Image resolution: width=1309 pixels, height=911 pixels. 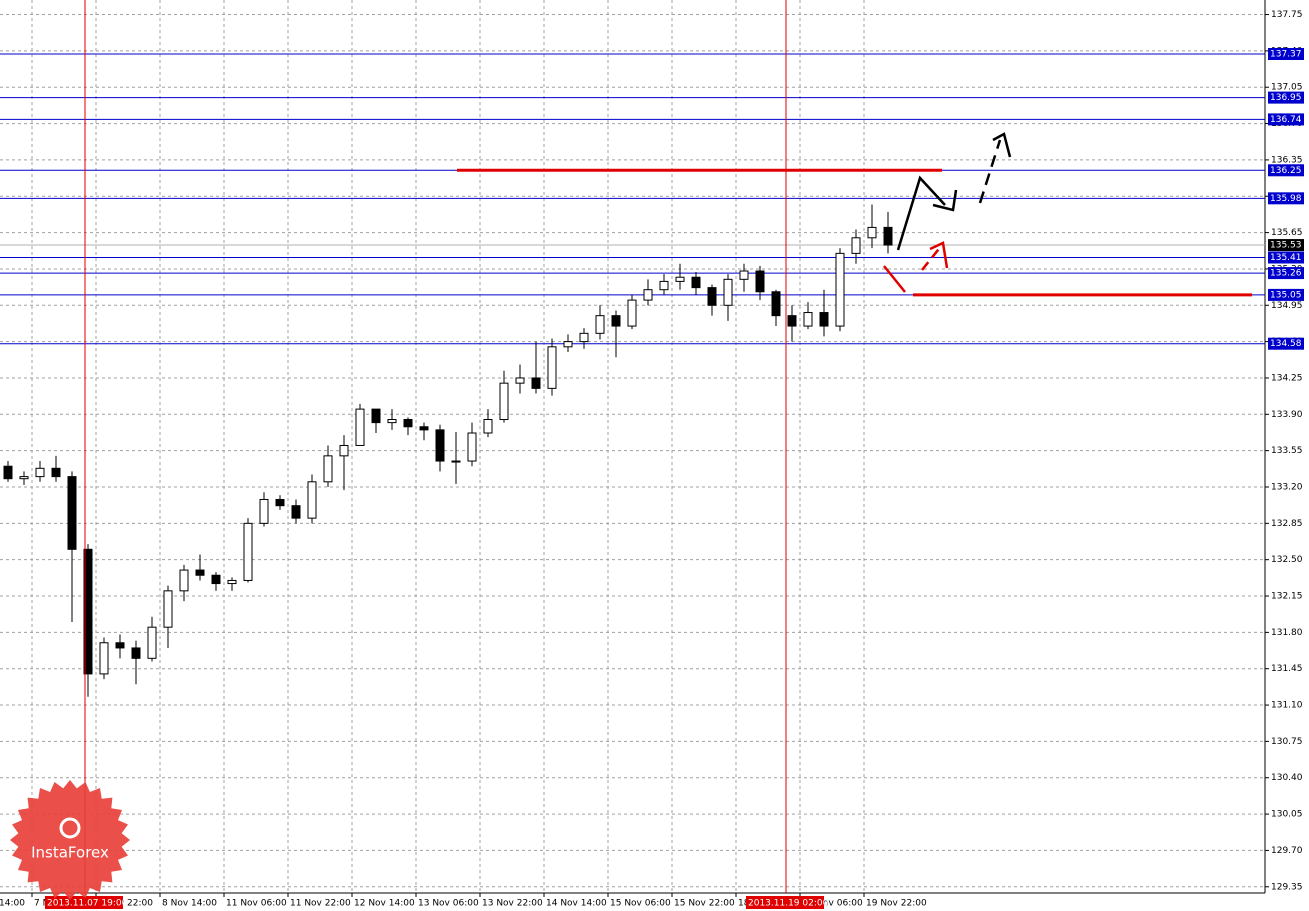 I want to click on y-tick-label: 131.45, so click(x=1287, y=669).